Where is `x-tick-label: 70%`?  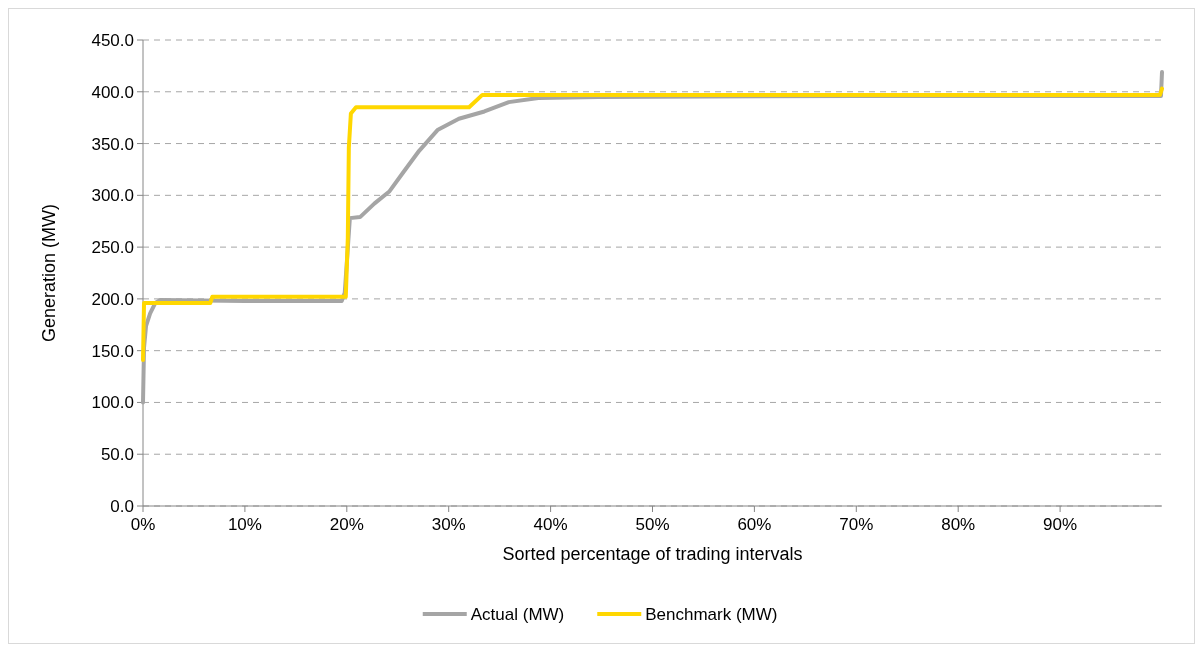 x-tick-label: 70% is located at coordinates (856, 524).